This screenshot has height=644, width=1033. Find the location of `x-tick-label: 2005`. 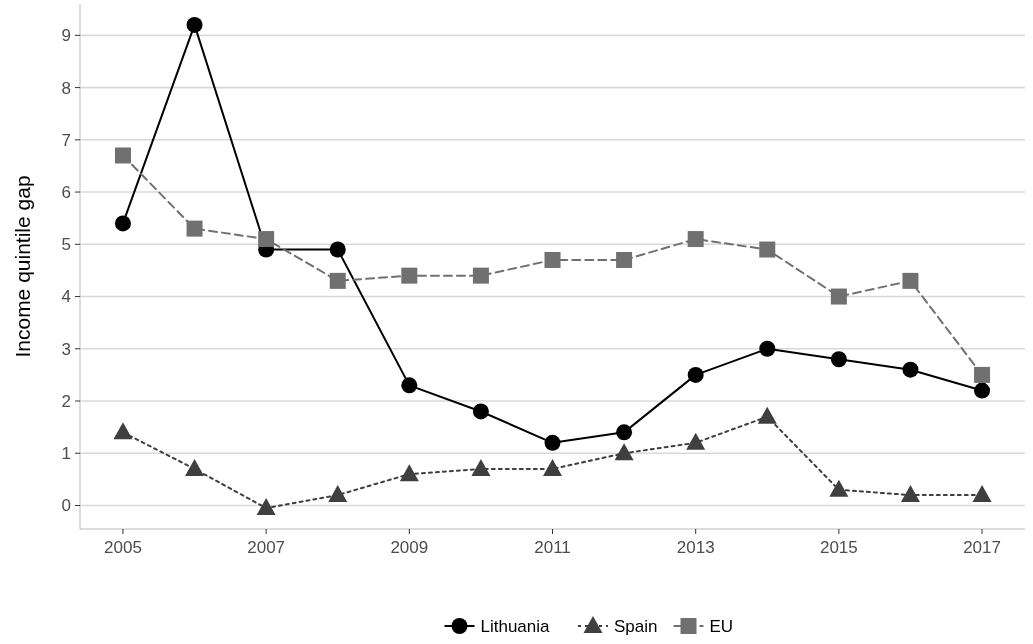

x-tick-label: 2005 is located at coordinates (123, 547).